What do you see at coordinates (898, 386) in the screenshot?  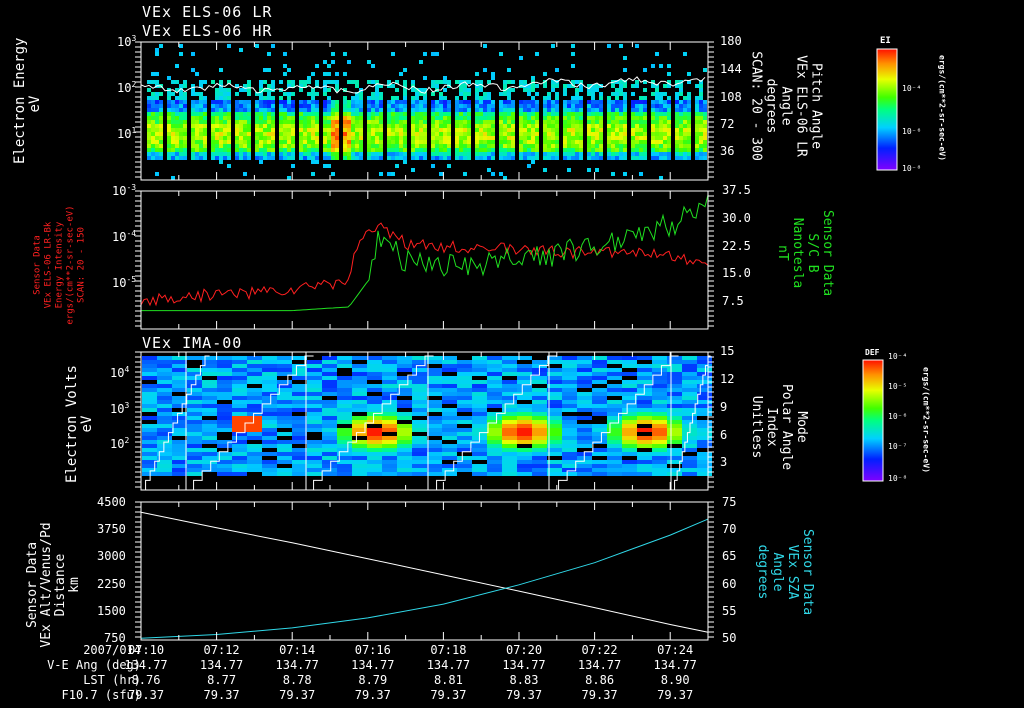 I see `cbar-def-tick: 10⁻⁵` at bounding box center [898, 386].